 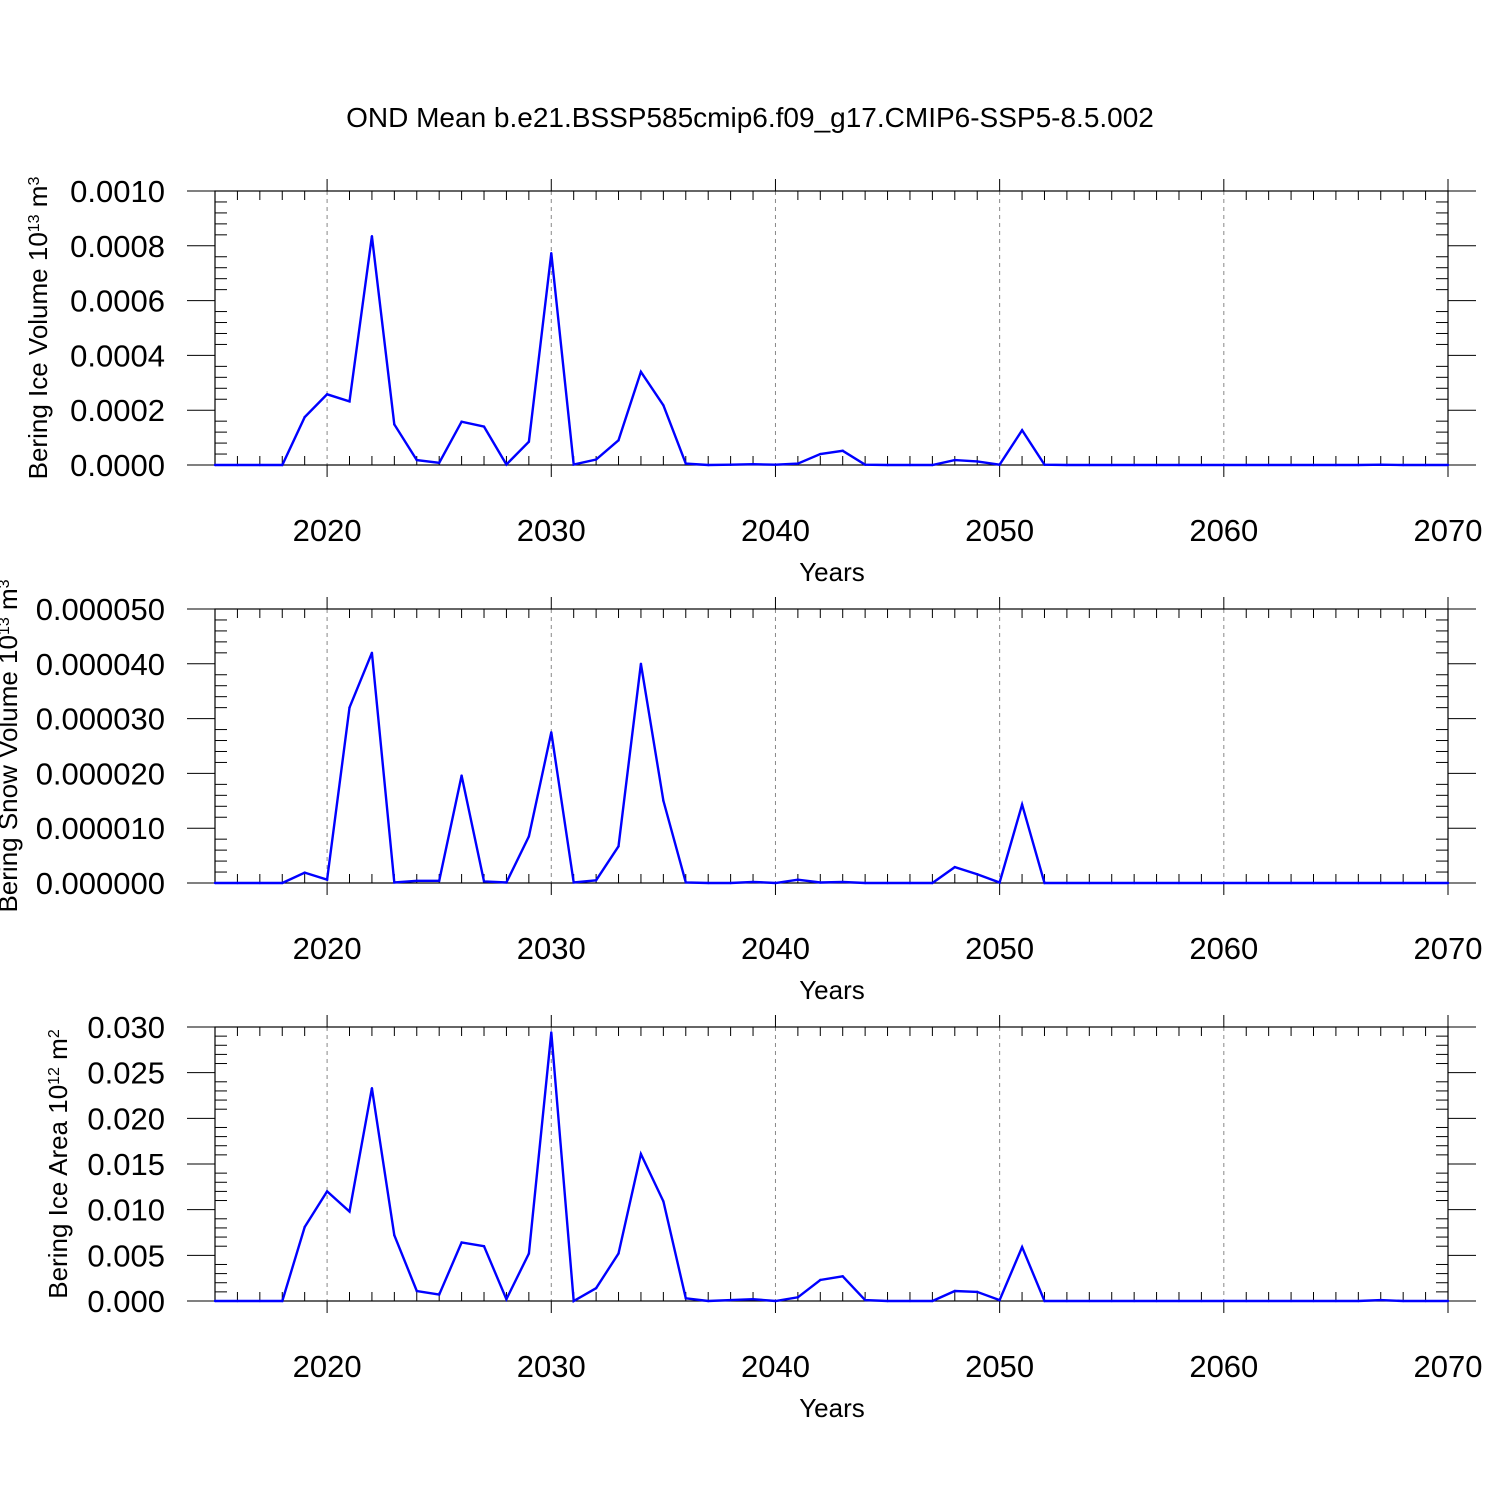 I want to click on y-tick-label: 0.000, so click(x=126, y=1301).